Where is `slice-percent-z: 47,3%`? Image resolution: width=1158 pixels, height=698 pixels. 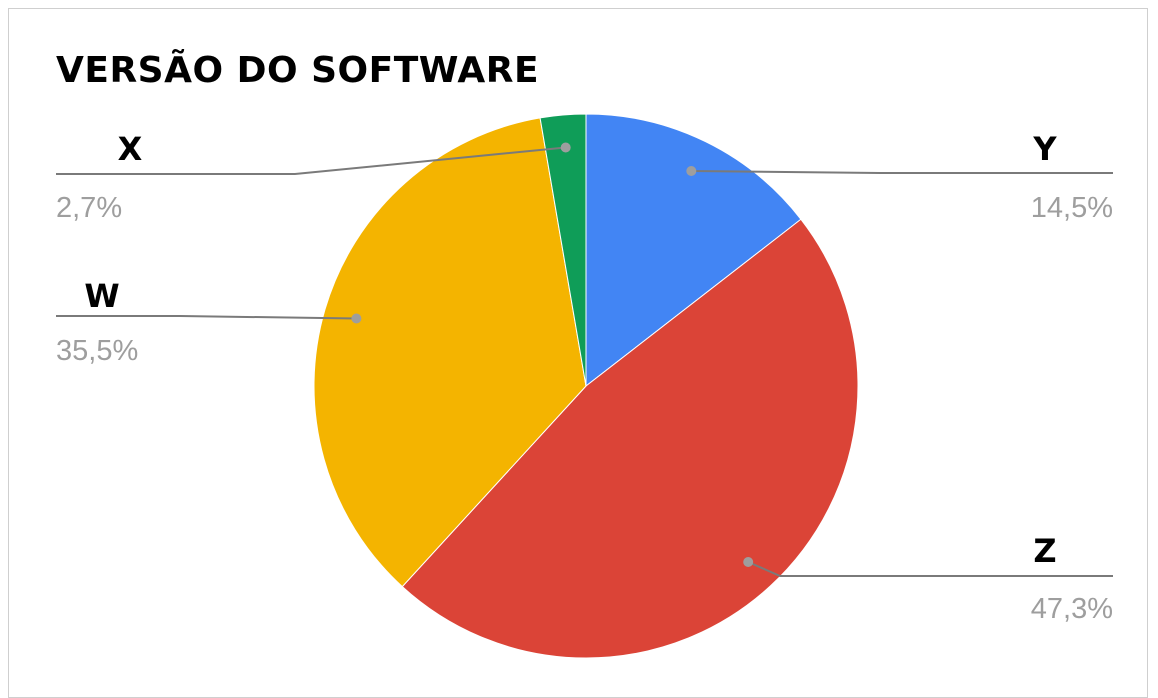
slice-percent-z: 47,3% is located at coordinates (1072, 609).